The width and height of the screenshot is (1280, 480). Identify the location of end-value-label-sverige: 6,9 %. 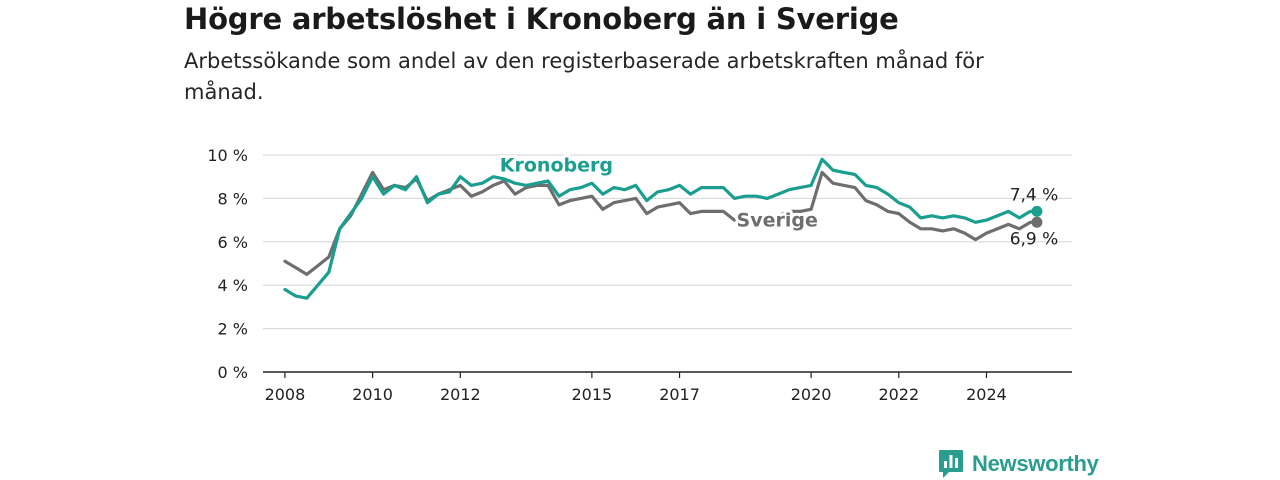
(1034, 239).